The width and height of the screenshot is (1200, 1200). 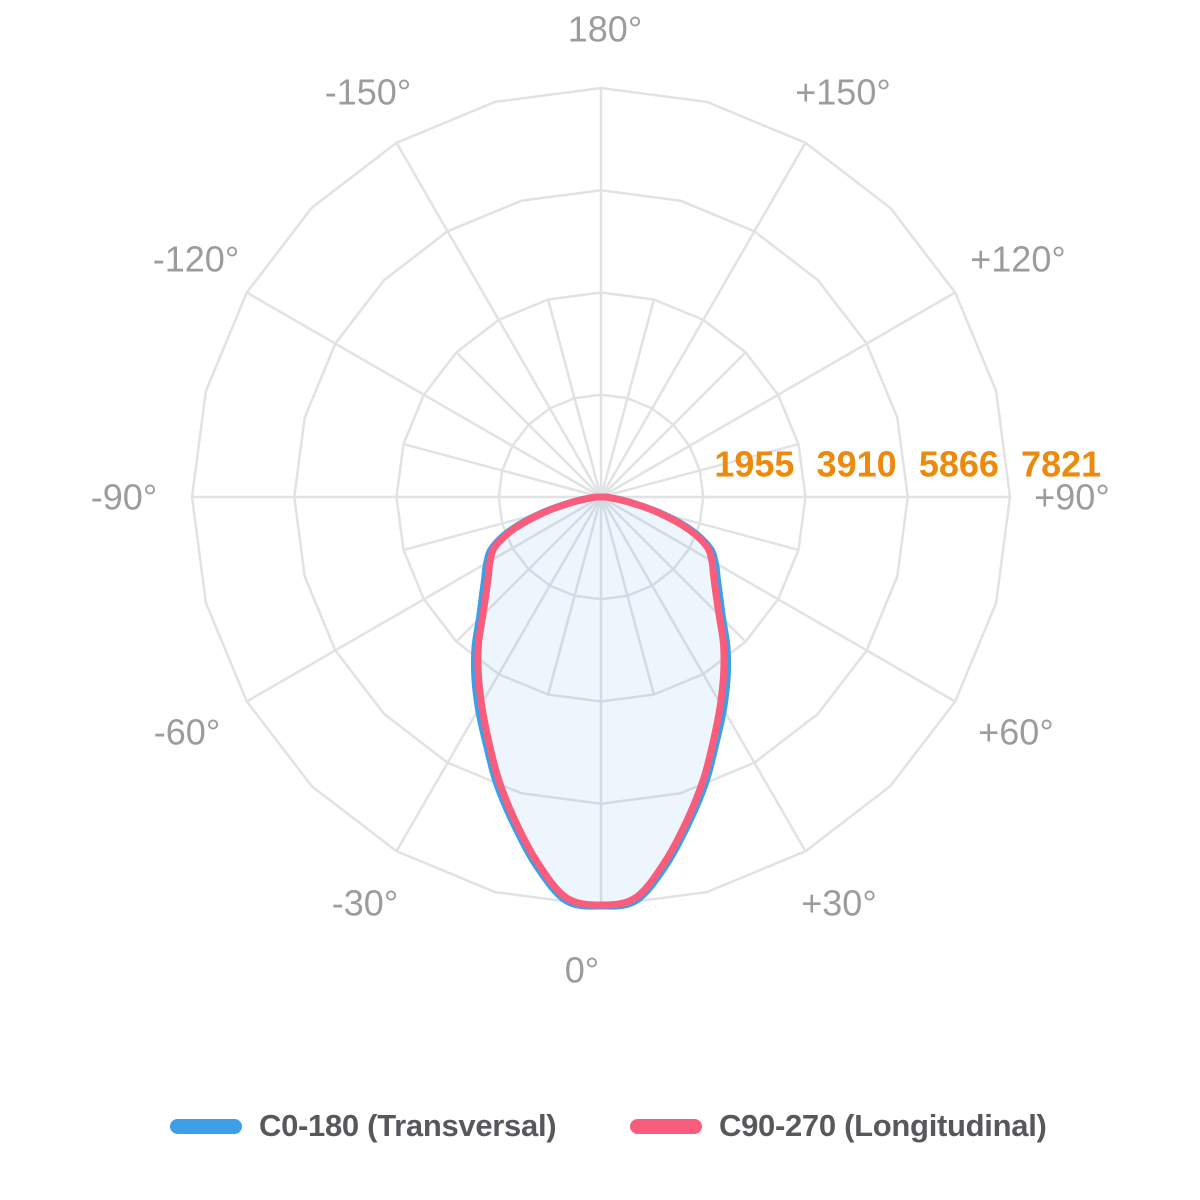 I want to click on angle-label-90: -90°, so click(x=124, y=497).